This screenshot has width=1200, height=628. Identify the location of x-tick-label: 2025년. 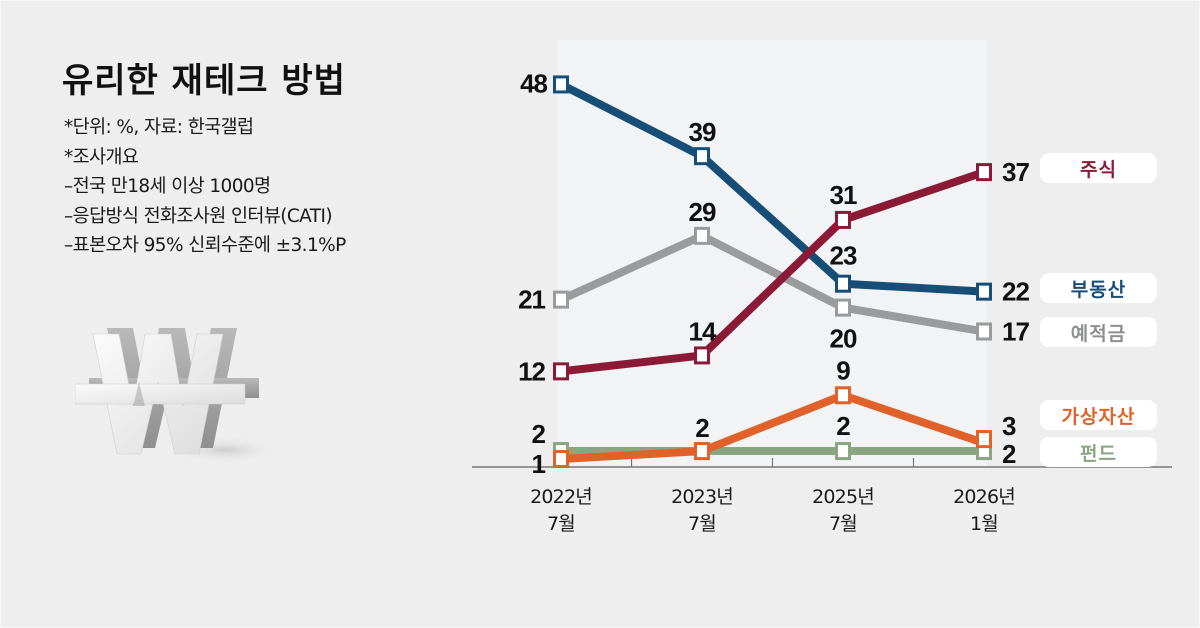
(843, 497).